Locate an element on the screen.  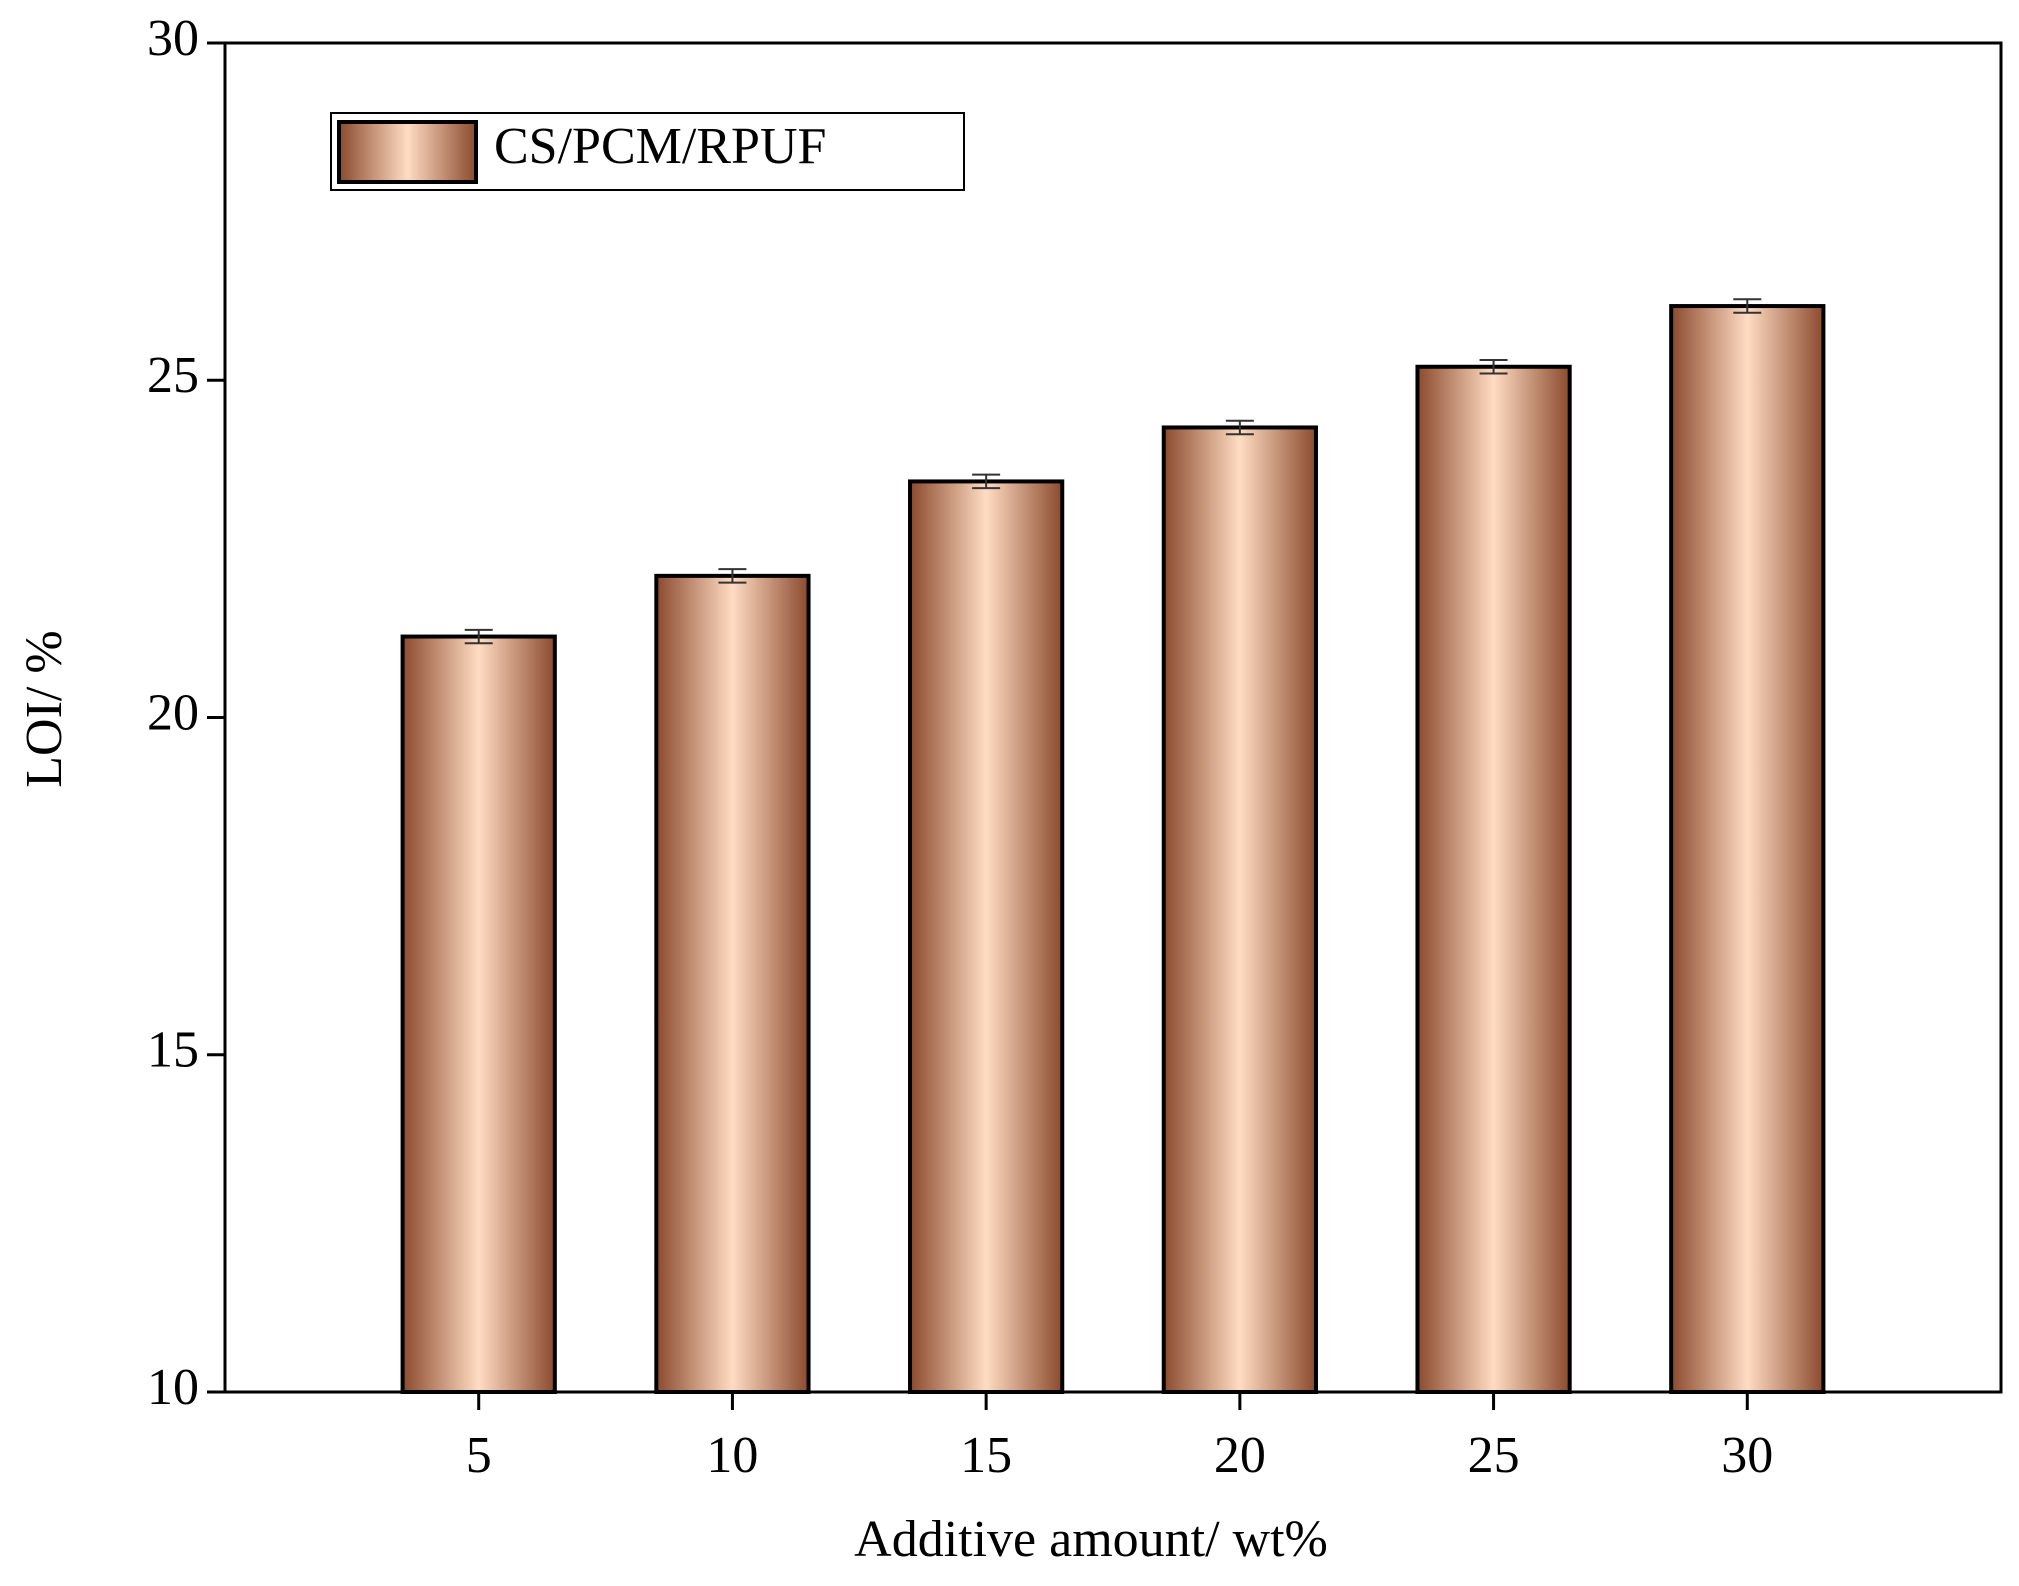
y-tick-label: 20 is located at coordinates (173, 712).